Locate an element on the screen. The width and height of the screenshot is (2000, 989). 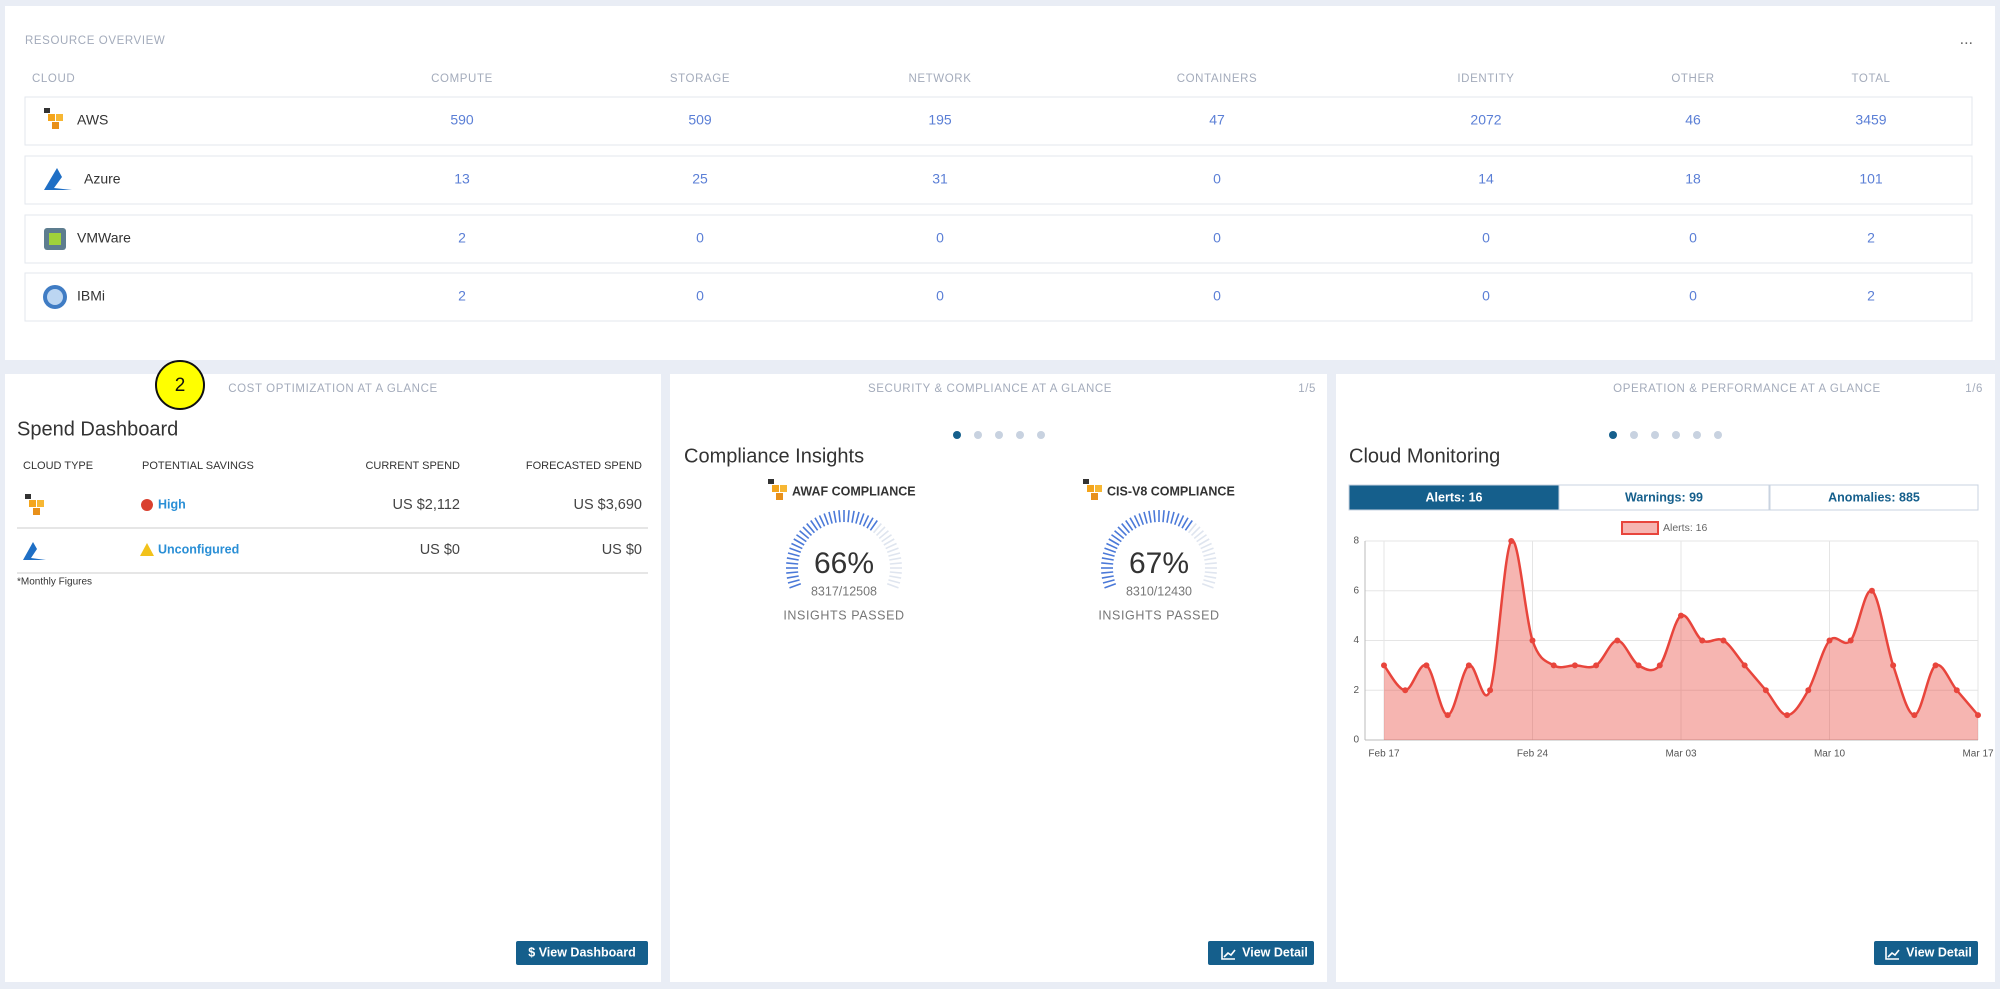
chart-icon is located at coordinates (1228, 953).